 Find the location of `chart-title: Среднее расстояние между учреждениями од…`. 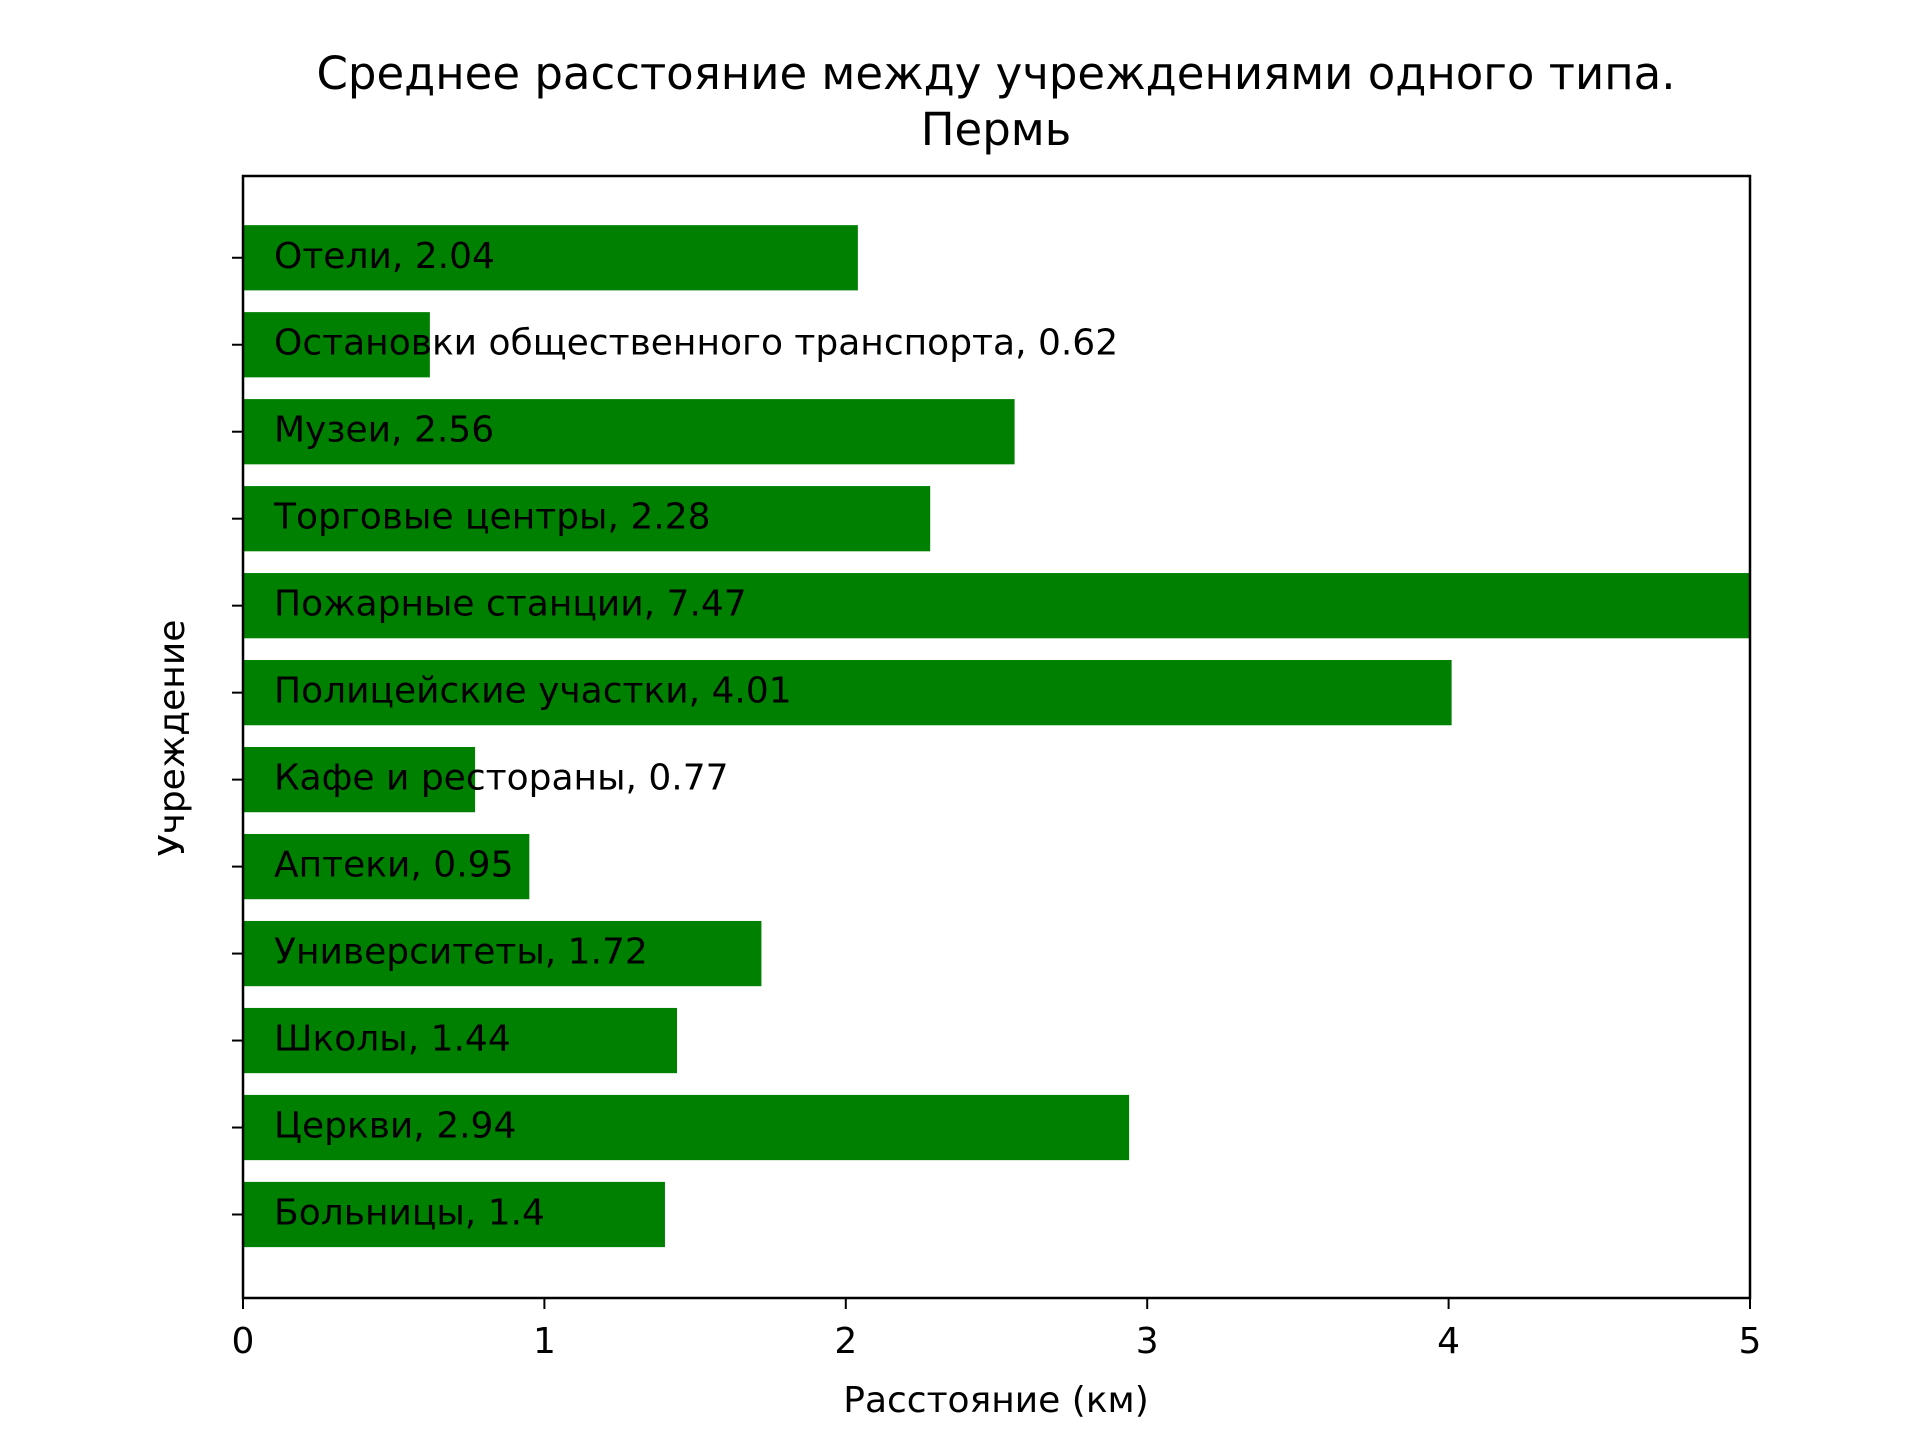

chart-title: Среднее расстояние между учреждениями од… is located at coordinates (995, 101).